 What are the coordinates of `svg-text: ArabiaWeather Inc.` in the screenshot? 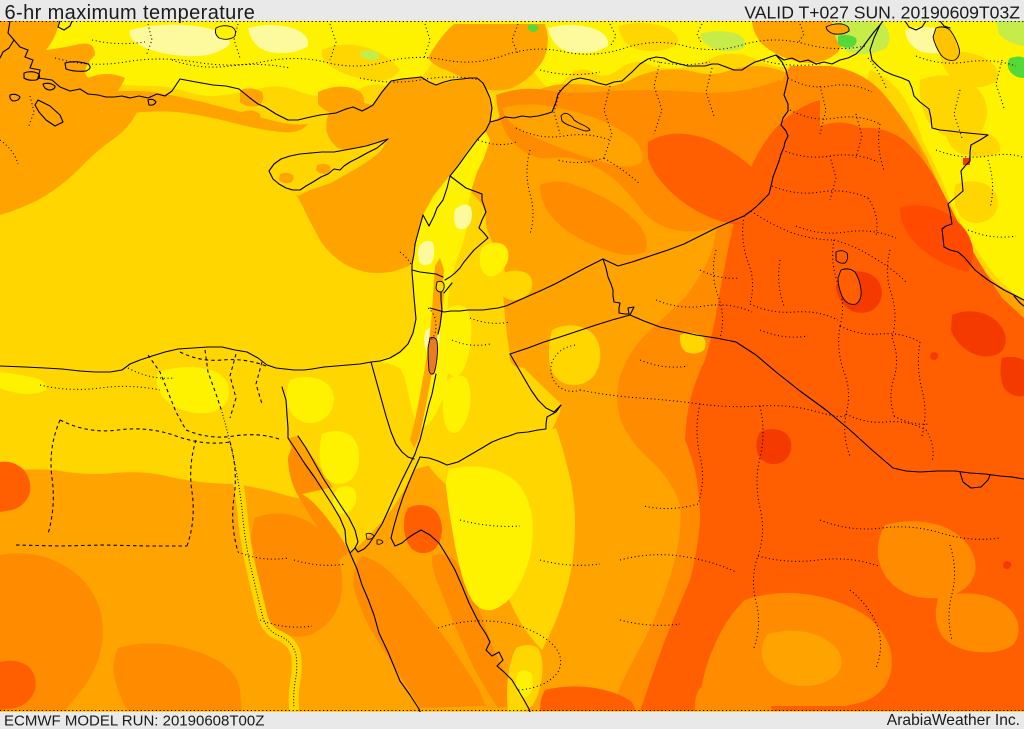 It's located at (953, 720).